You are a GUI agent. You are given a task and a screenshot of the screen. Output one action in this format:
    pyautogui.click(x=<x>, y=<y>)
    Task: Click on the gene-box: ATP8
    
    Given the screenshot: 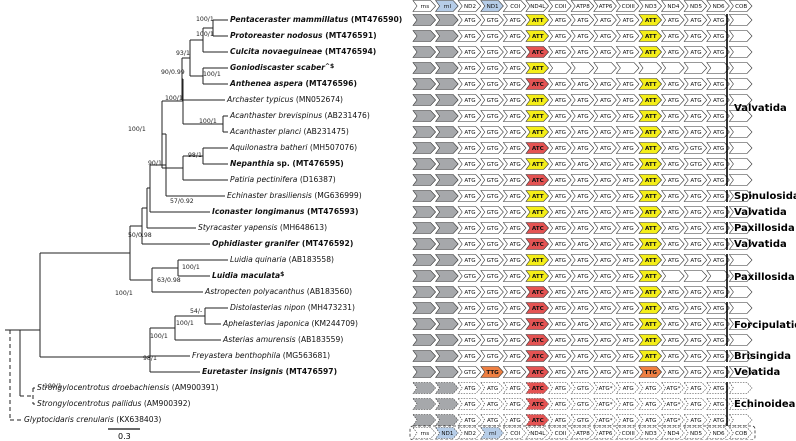 What is the action you would take?
    pyautogui.click(x=582, y=6)
    